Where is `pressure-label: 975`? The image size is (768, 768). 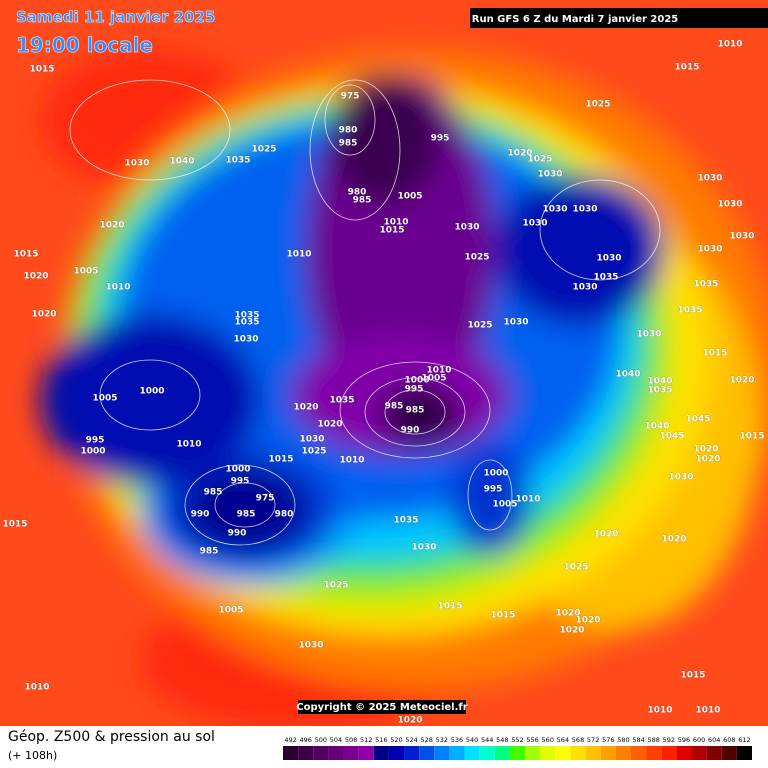 pressure-label: 975 is located at coordinates (350, 97).